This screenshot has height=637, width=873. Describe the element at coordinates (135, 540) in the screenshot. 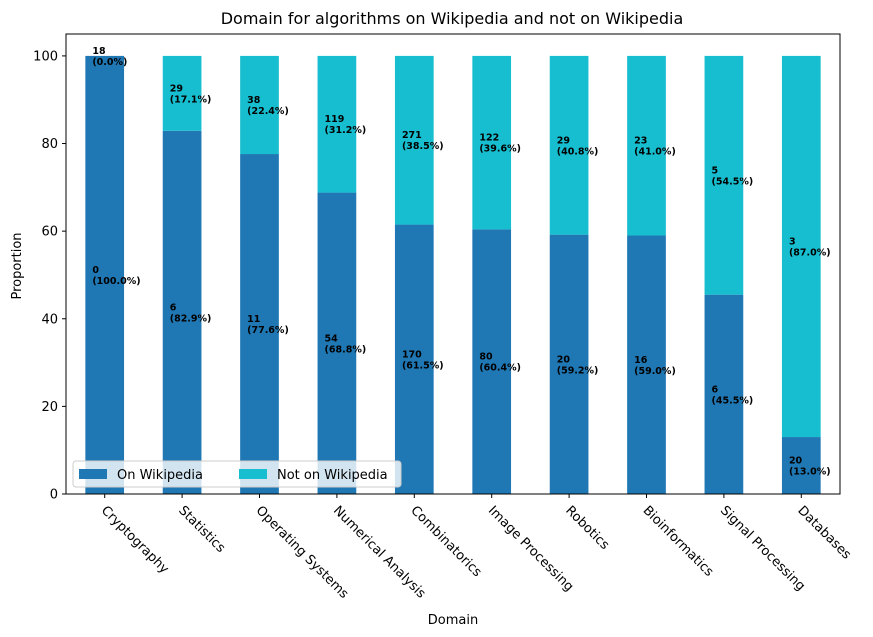

I see `x-tick-label: Cryptography` at that location.